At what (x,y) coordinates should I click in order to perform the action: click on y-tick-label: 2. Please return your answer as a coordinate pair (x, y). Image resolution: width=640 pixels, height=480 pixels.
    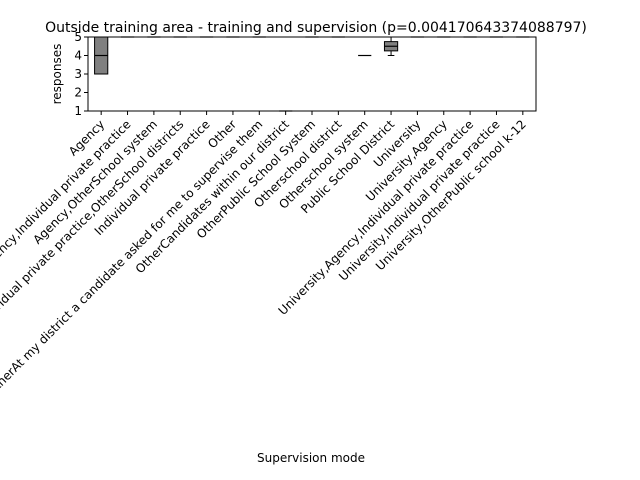
    Looking at the image, I should click on (78, 93).